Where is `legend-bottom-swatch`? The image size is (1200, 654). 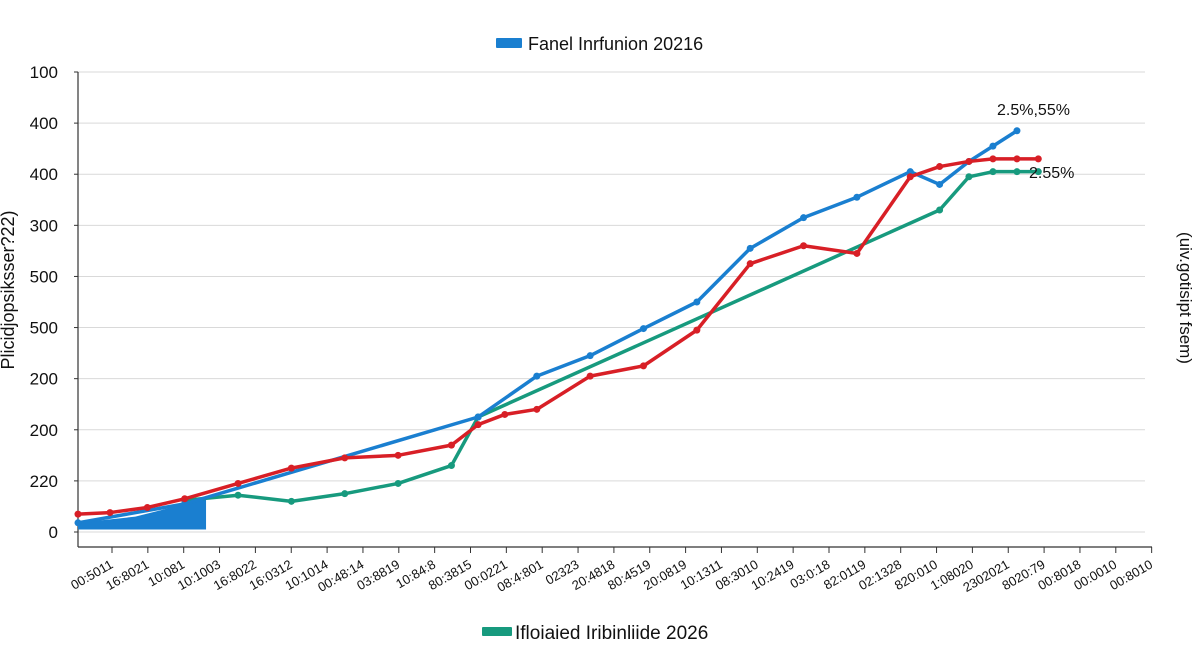
legend-bottom-swatch is located at coordinates (497, 631).